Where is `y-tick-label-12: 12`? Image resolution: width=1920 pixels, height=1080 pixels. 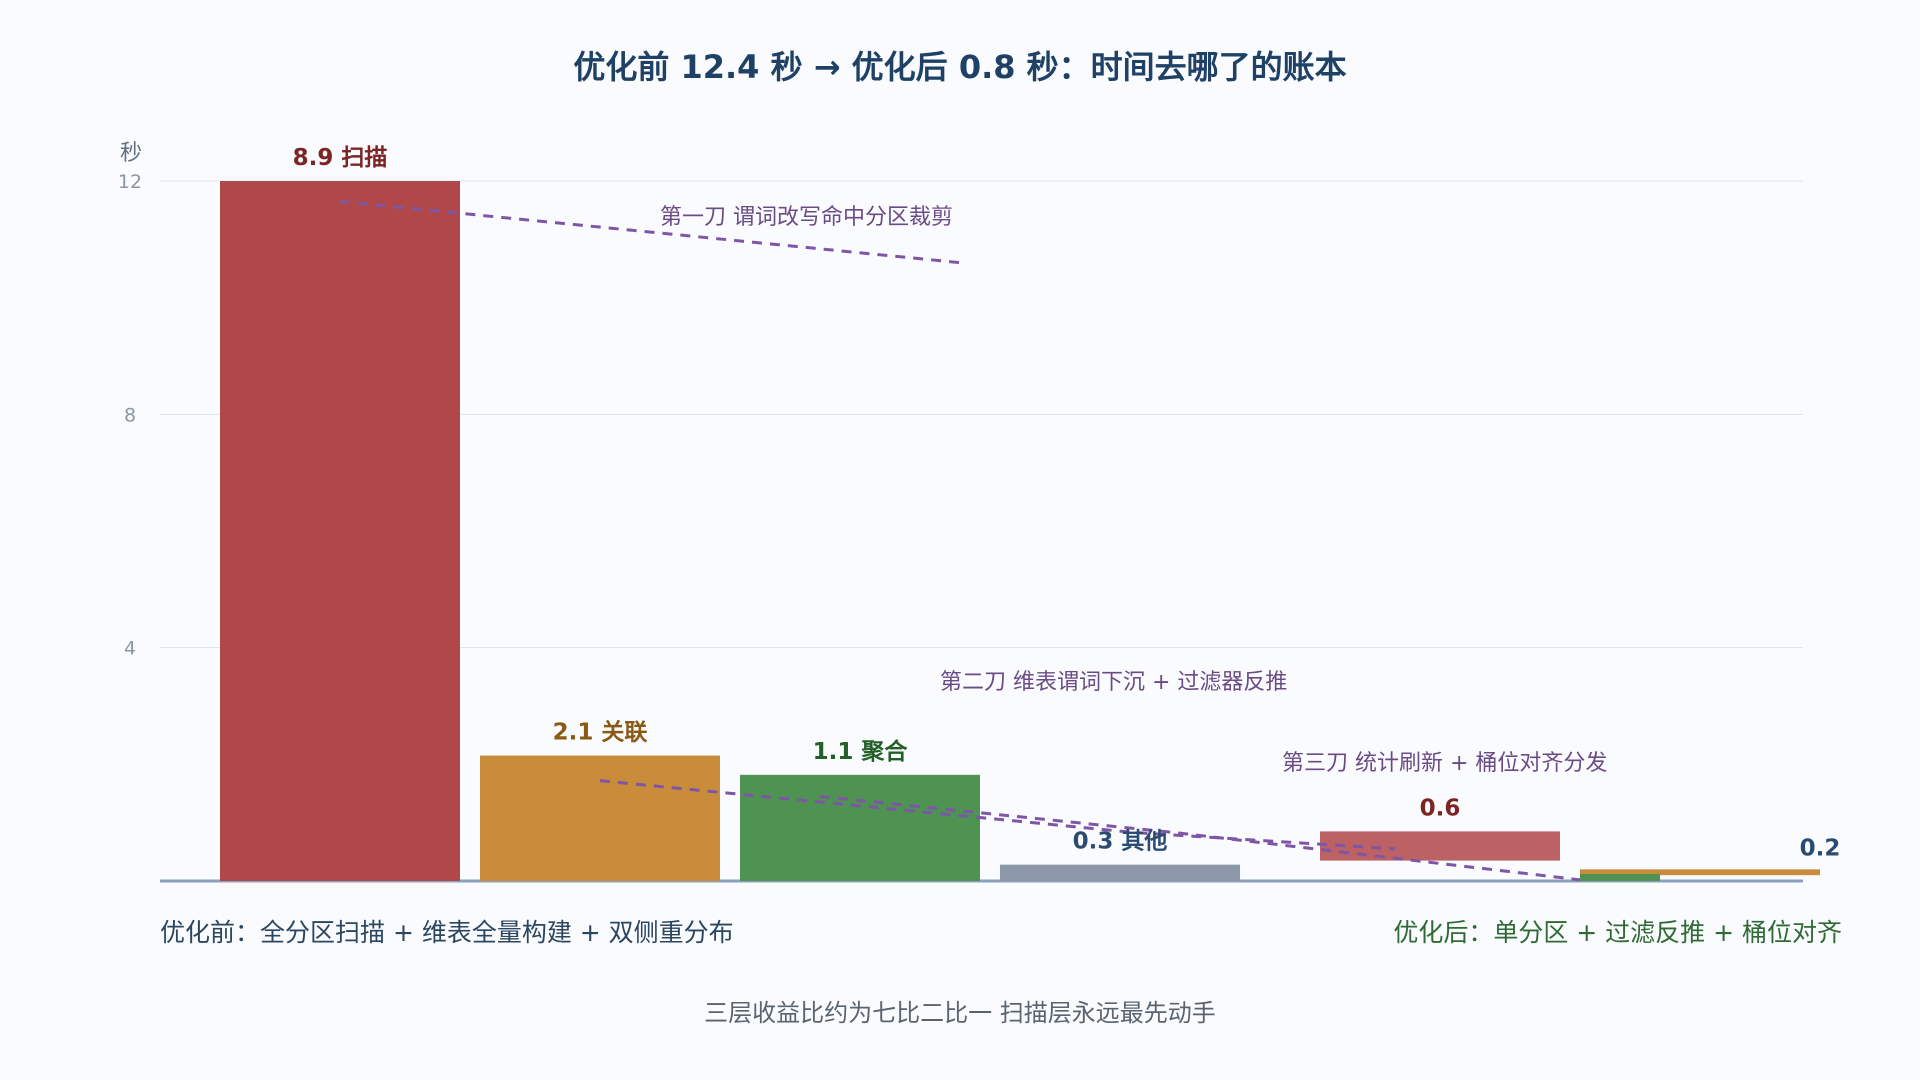 y-tick-label-12: 12 is located at coordinates (130, 182).